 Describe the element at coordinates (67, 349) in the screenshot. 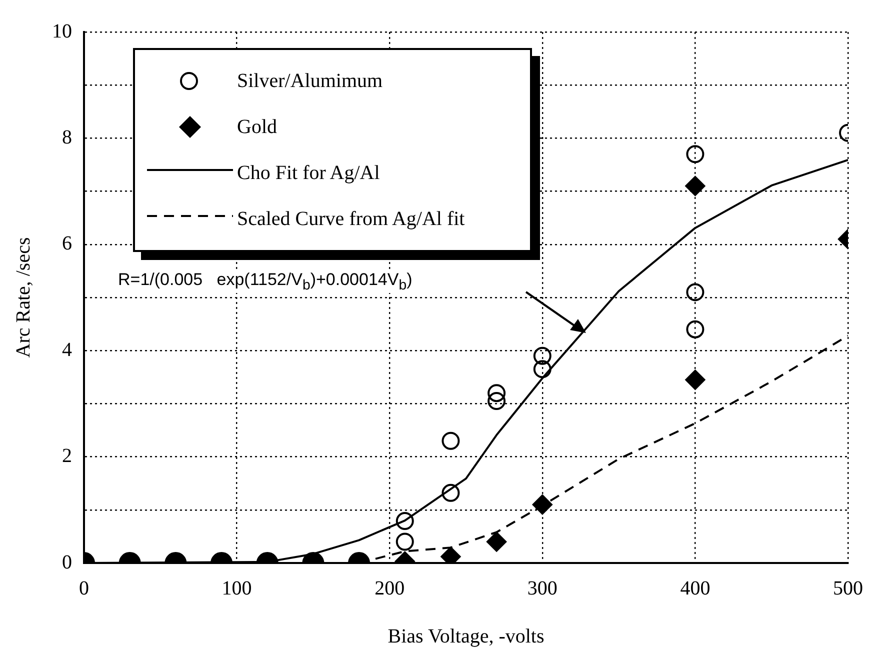

I see `y-tick-label: 4` at that location.